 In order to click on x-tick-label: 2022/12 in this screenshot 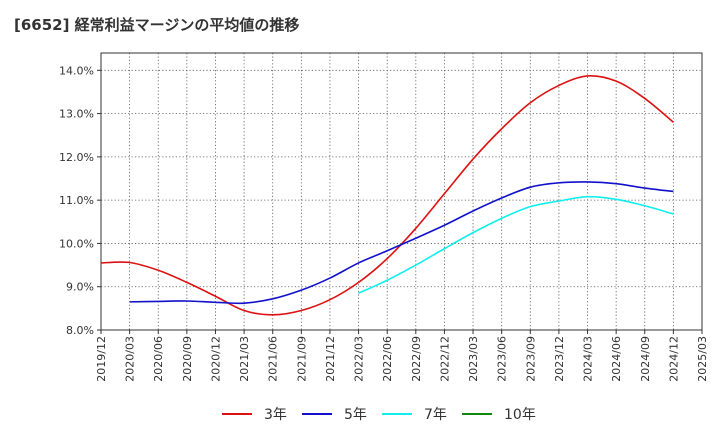, I will do `click(444, 359)`.